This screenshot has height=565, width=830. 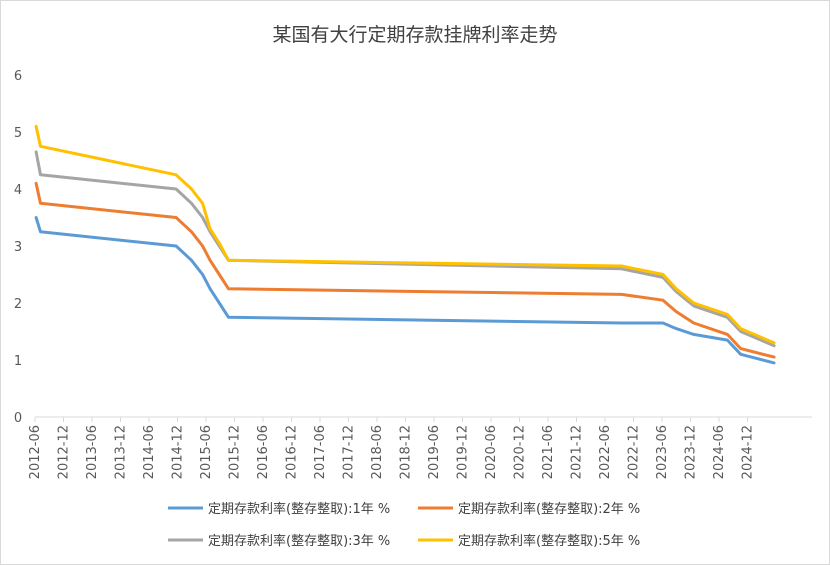 What do you see at coordinates (549, 541) in the screenshot?
I see `legend-label: 定期存款利率(整存整取):5年 %` at bounding box center [549, 541].